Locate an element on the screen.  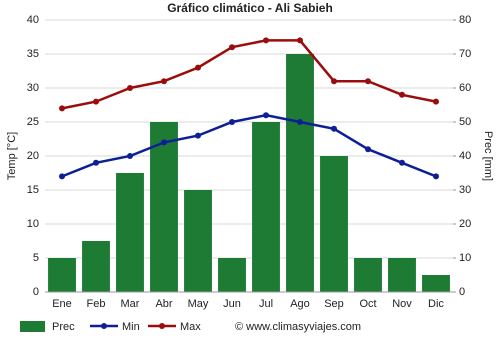
x-tick-label: Abr is located at coordinates (163, 304).